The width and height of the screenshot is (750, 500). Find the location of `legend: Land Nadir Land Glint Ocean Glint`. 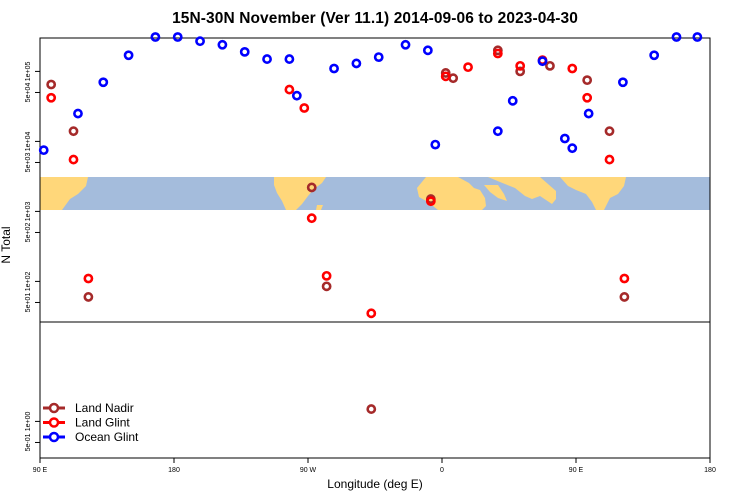

legend: Land Nadir Land Glint Ocean Glint is located at coordinates (91, 422).